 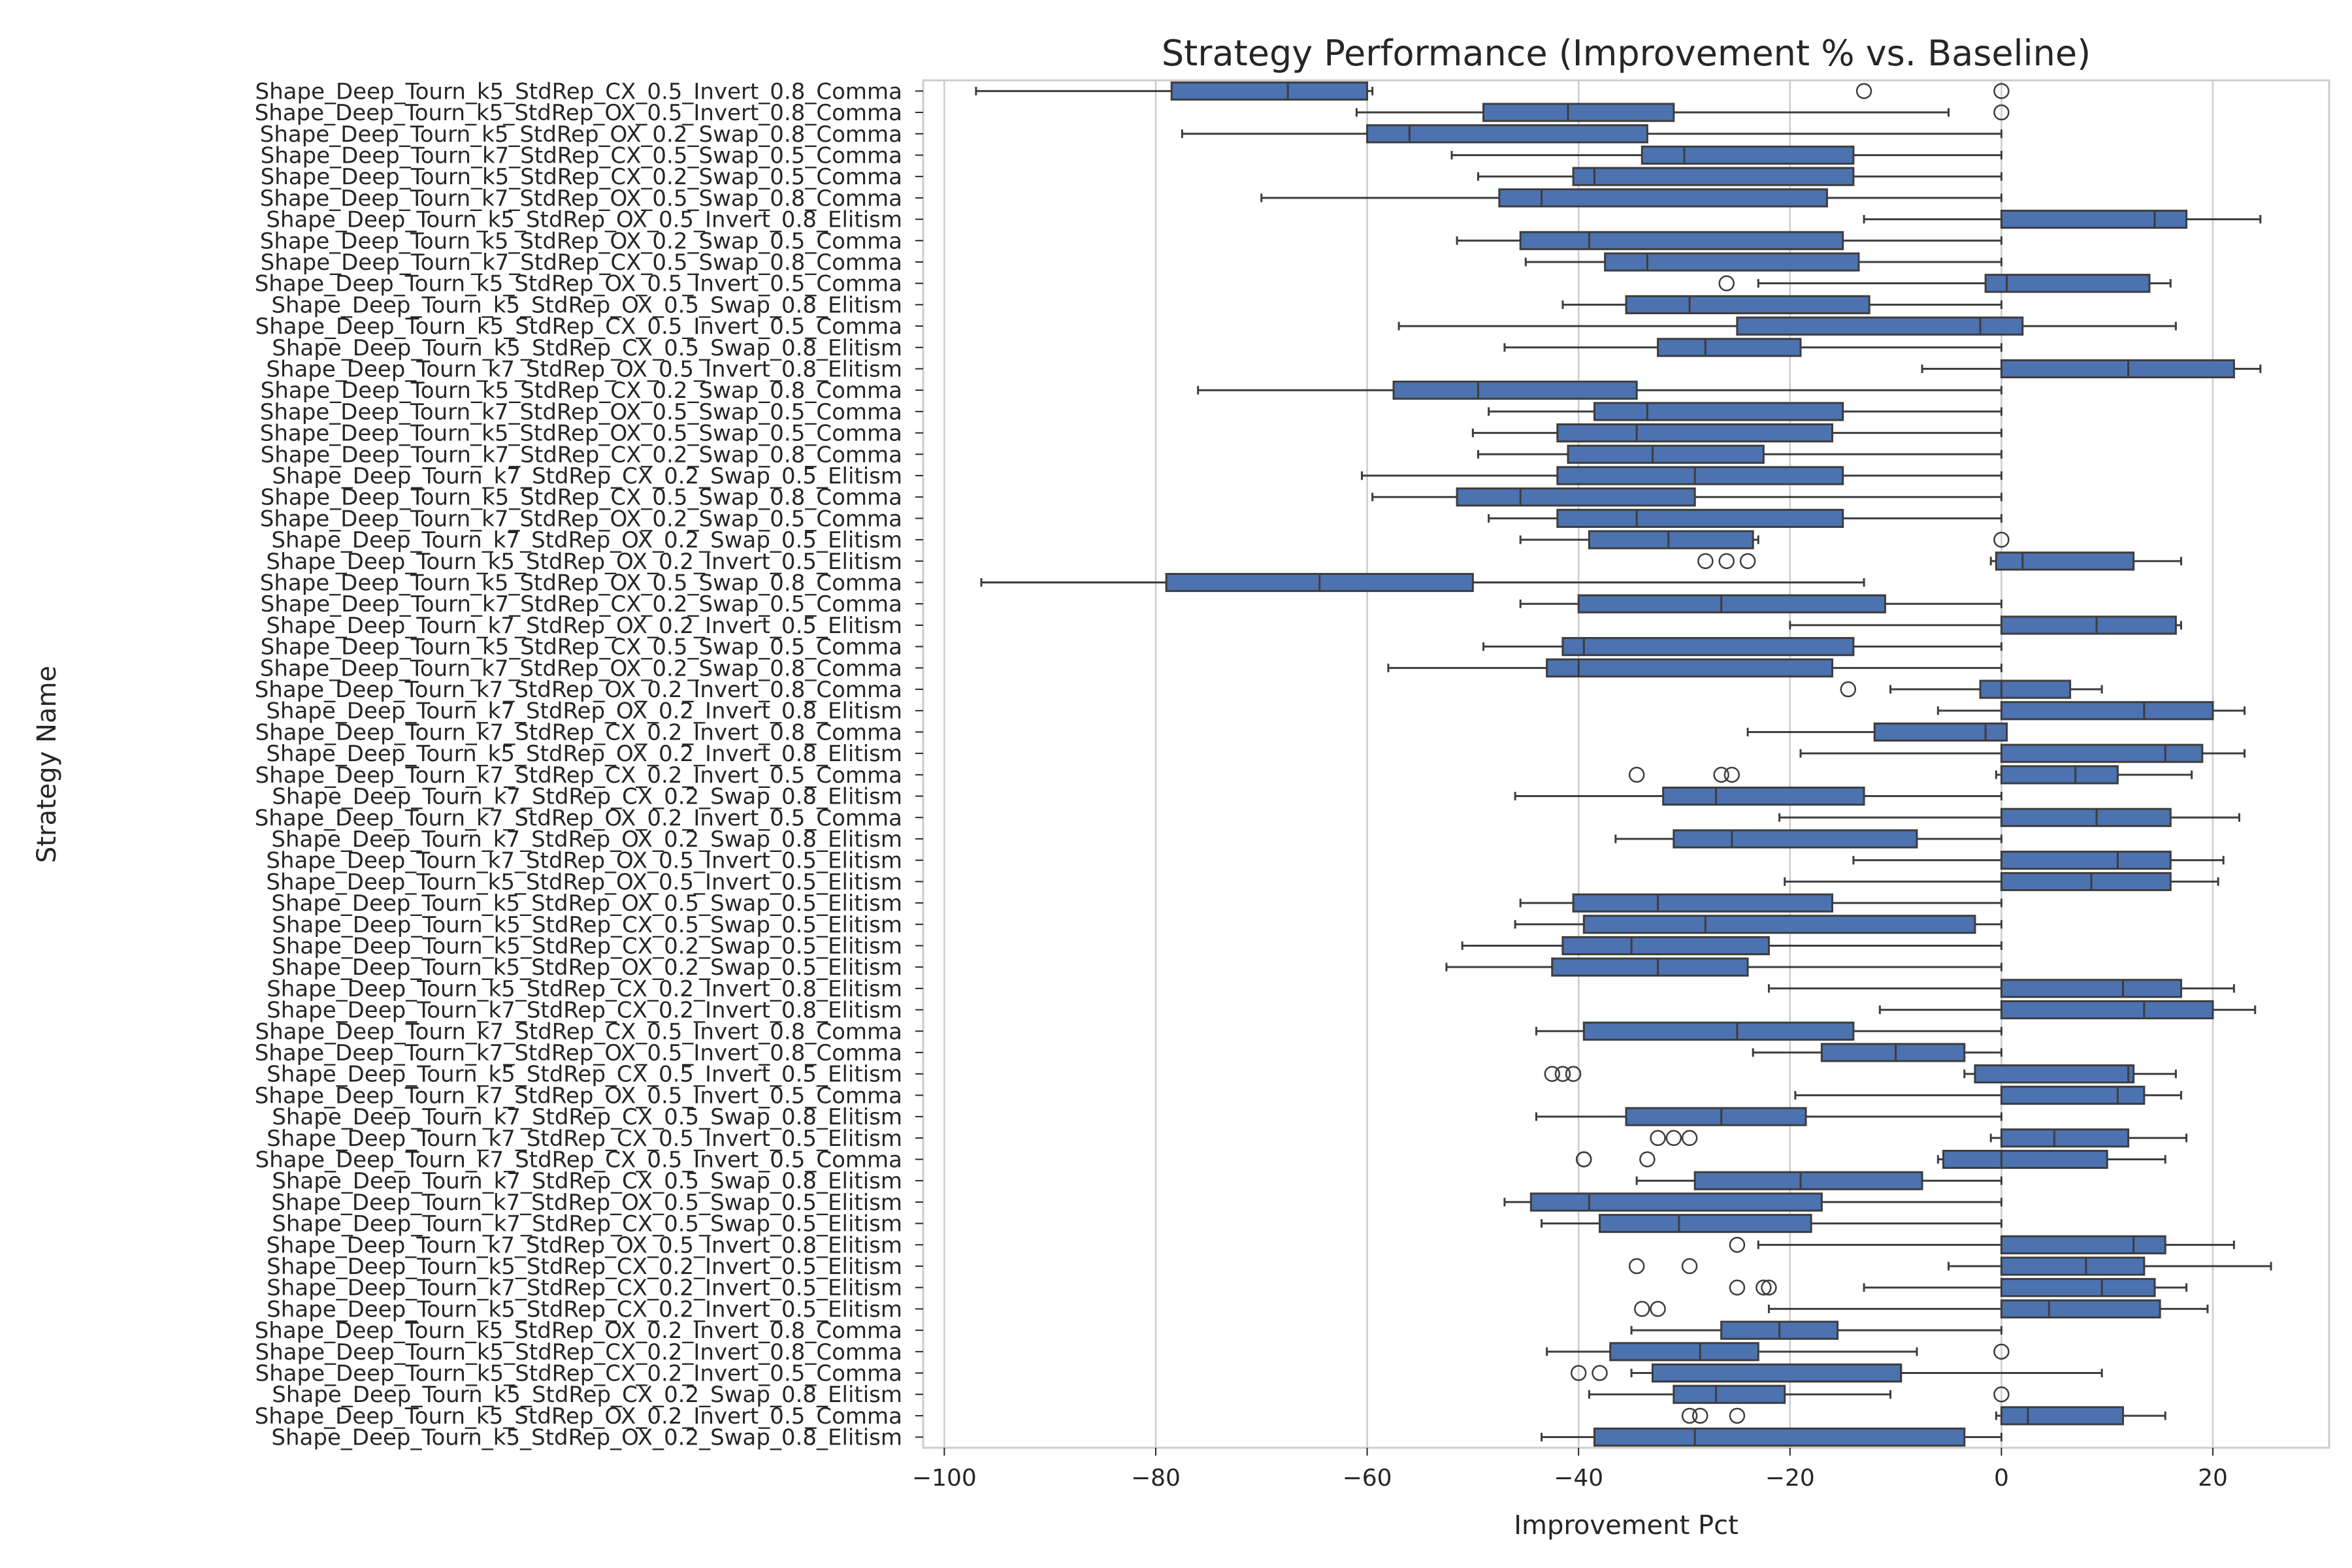 I want to click on x-tick-label: −40, so click(x=1578, y=1478).